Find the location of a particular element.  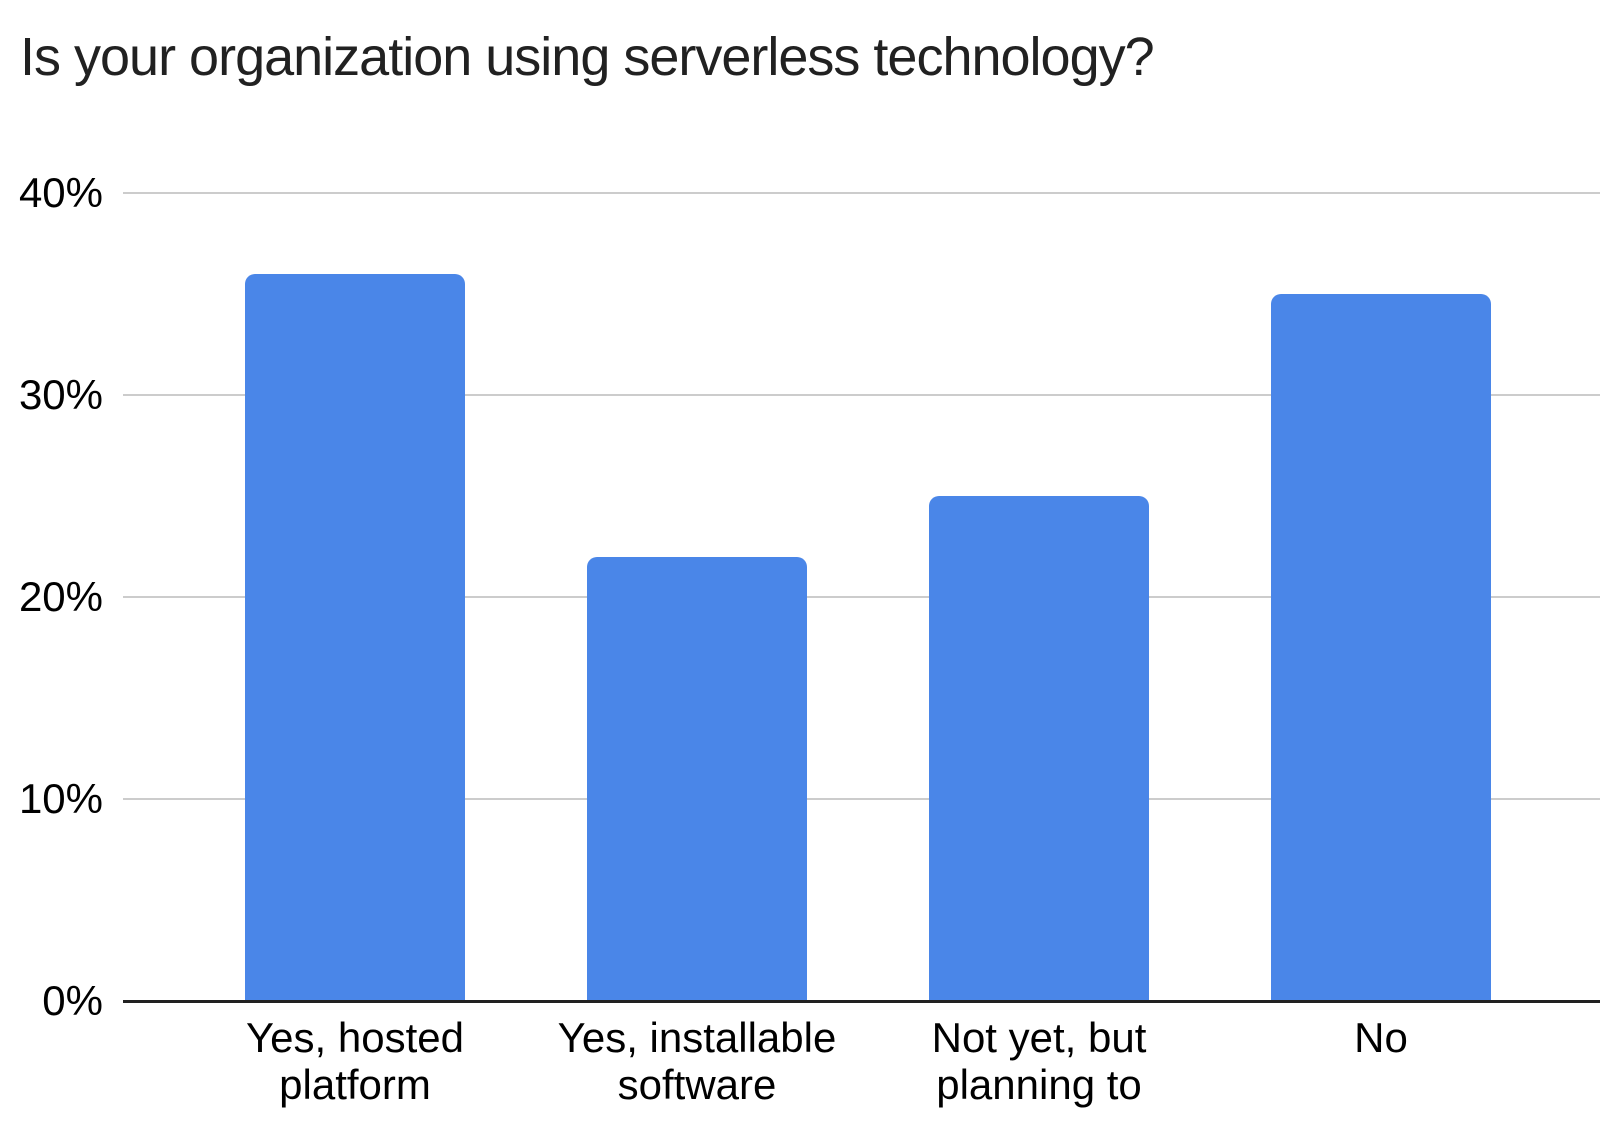

x-axis-category-label-line: No is located at coordinates (1381, 1037).